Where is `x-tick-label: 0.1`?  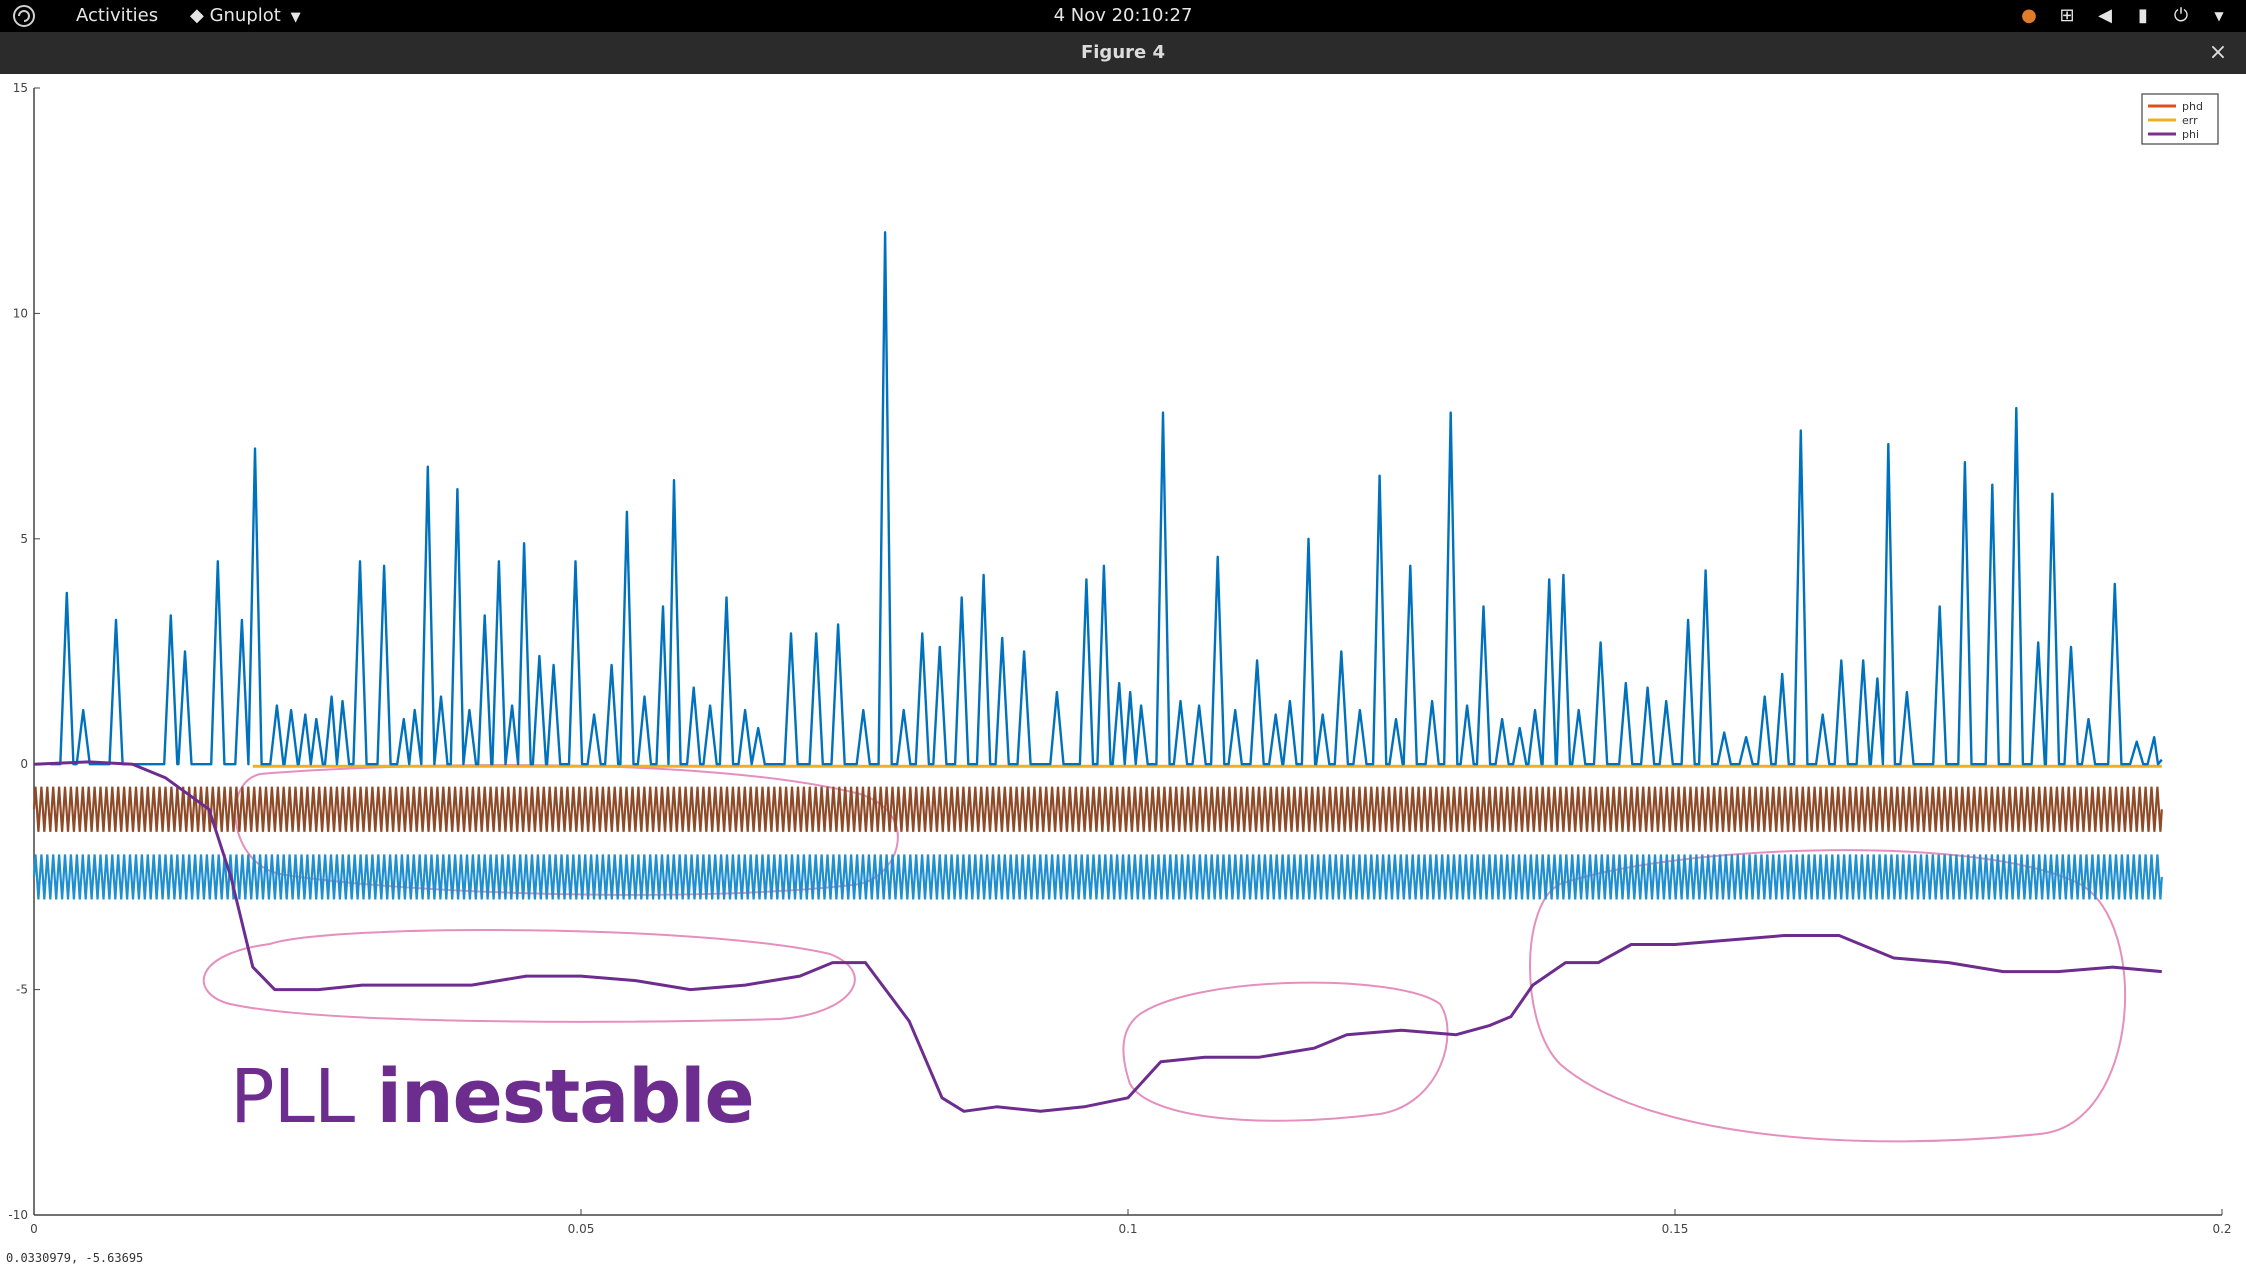 x-tick-label: 0.1 is located at coordinates (1127, 1229).